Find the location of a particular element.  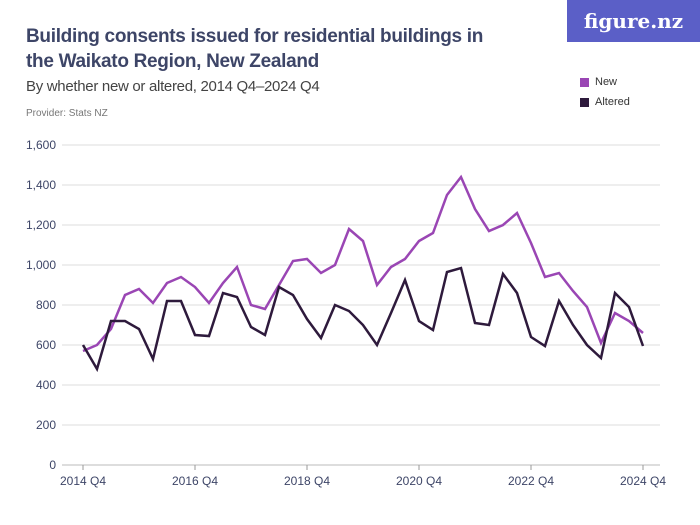

figure-nz-logo: figure.nz is located at coordinates (633, 21).